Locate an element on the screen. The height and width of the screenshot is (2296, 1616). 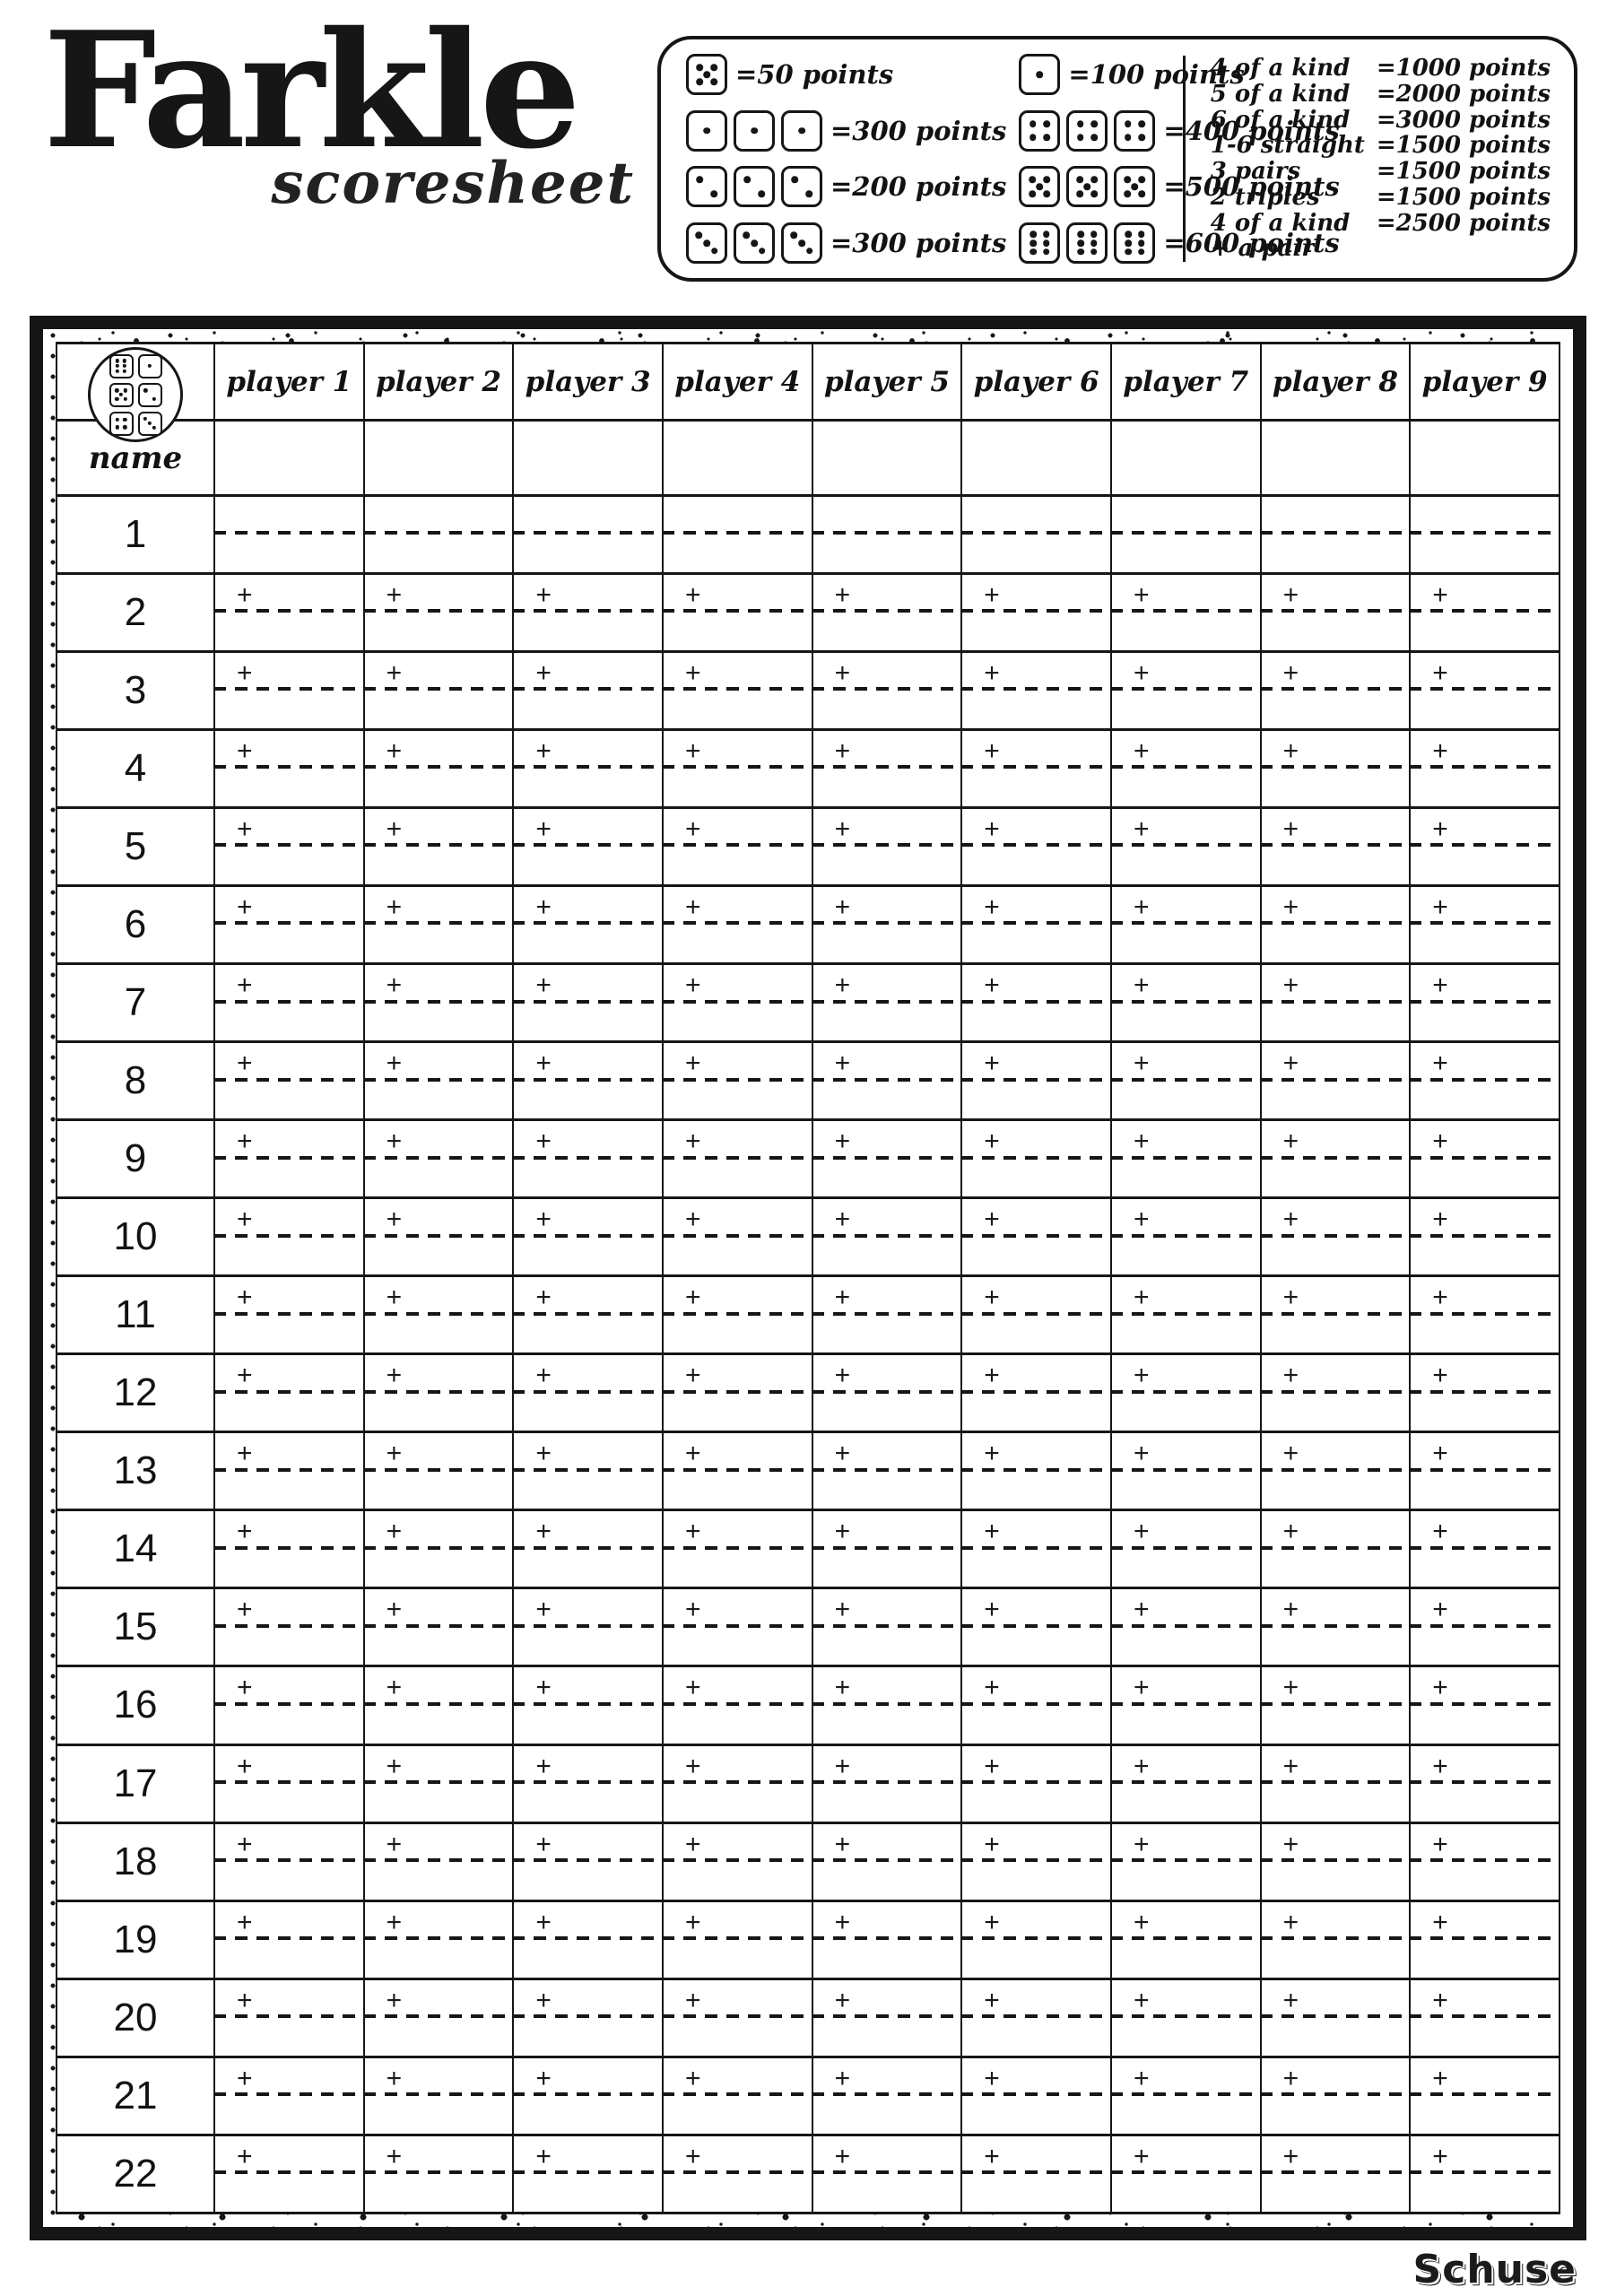
score-cell-round-6-player-4: + is located at coordinates (737, 925).